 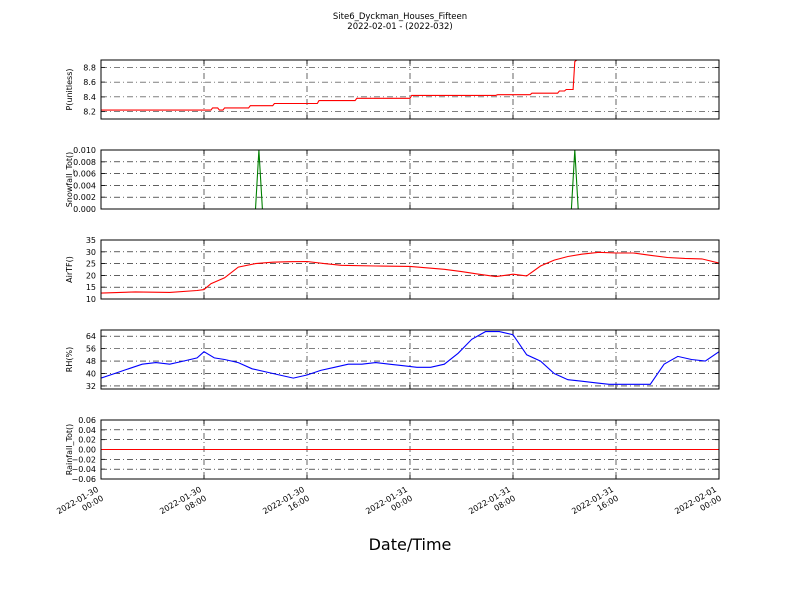 I want to click on x-tick-label: 2022-02-0100:00, so click(x=698, y=505).